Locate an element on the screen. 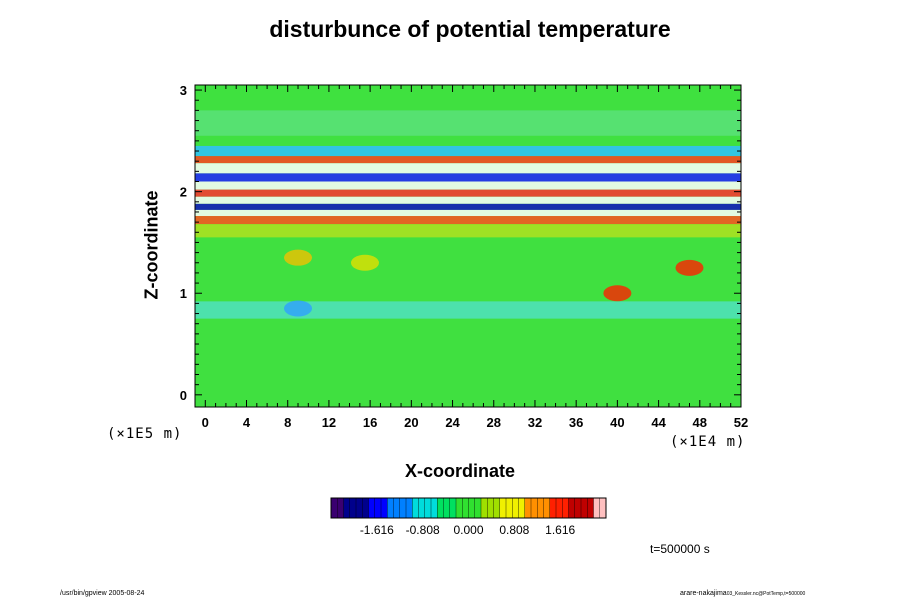 This screenshot has width=900, height=600. footer-right-small: 03_Kessler.nc@PotTemp,t=500000 is located at coordinates (766, 594).